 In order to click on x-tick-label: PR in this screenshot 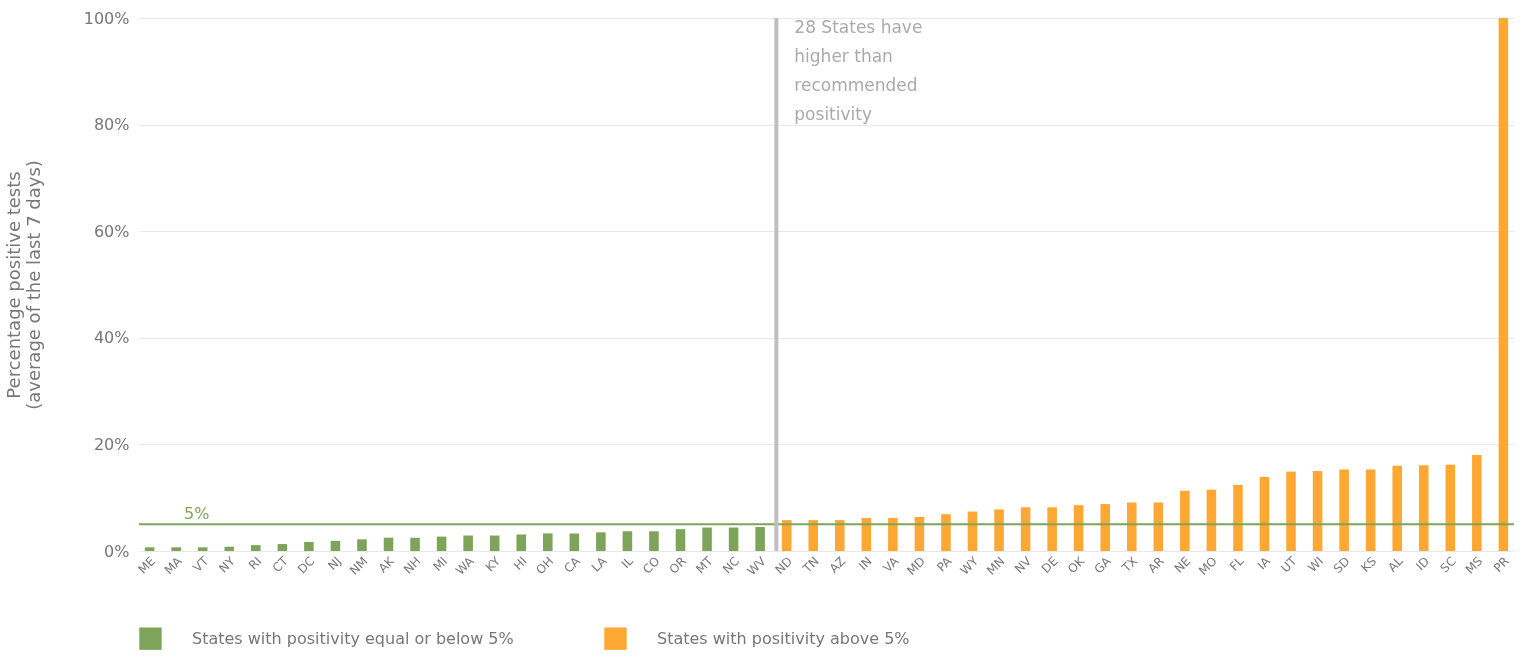, I will do `click(1501, 564)`.